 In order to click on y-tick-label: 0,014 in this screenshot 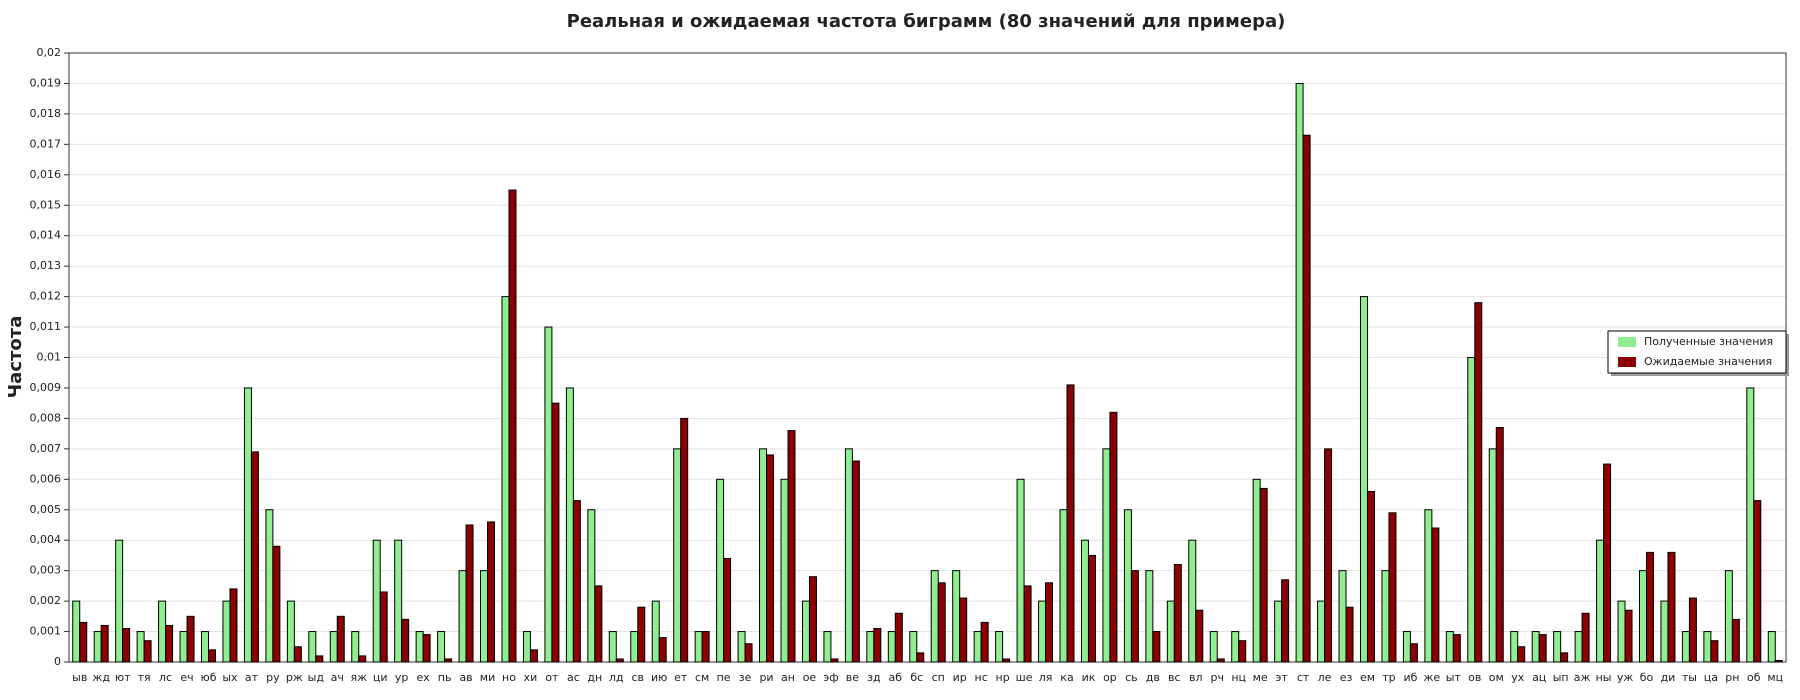, I will do `click(46, 235)`.